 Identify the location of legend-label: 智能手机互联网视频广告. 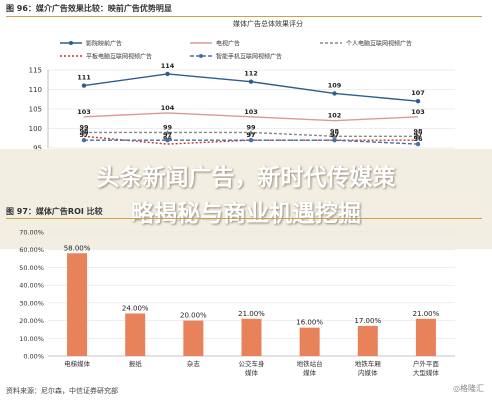
(249, 57).